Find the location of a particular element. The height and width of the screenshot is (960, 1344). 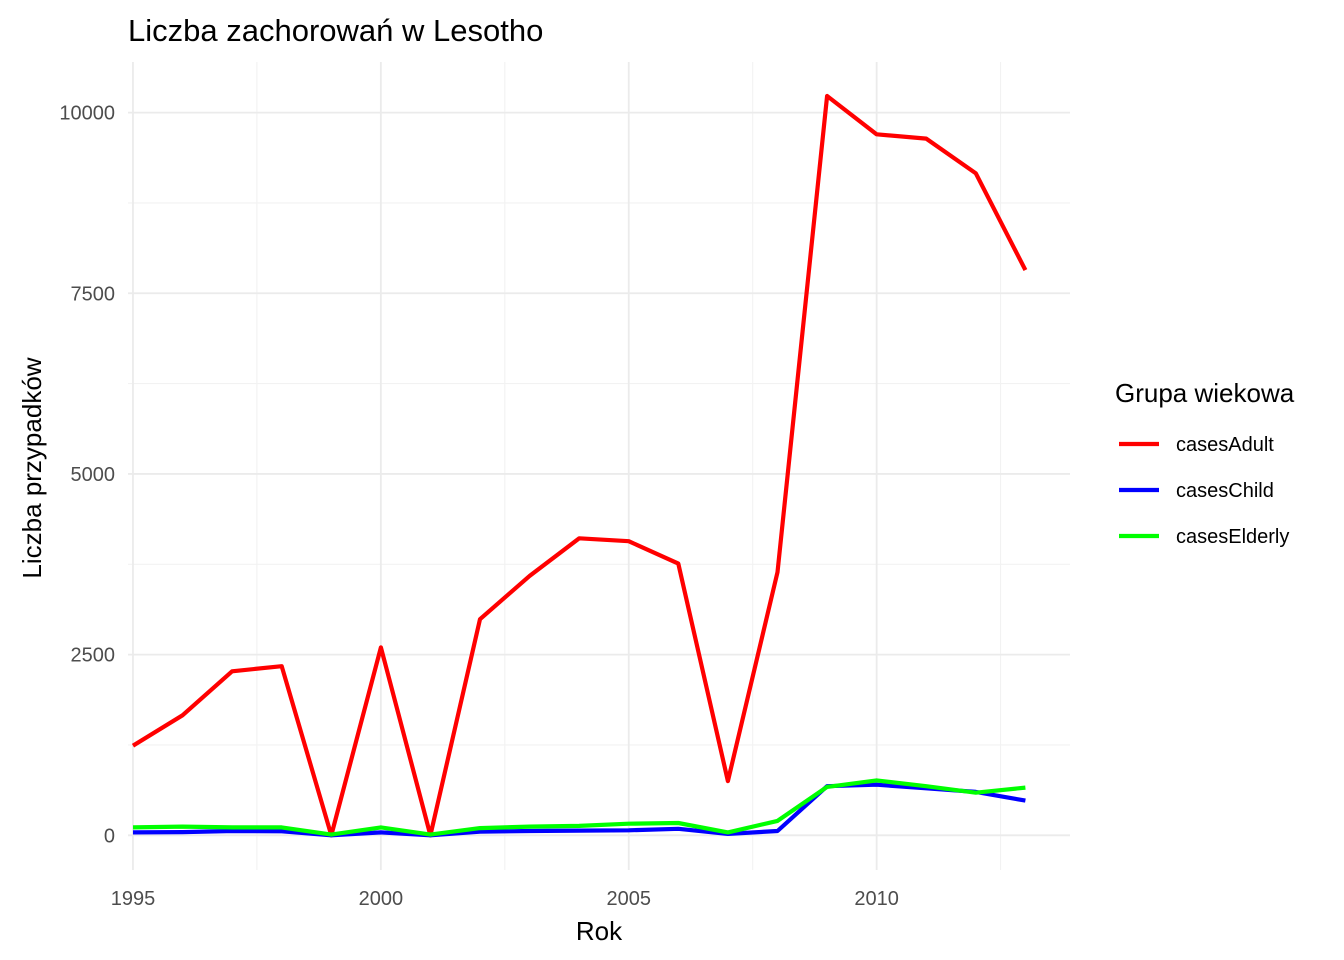

legend-label-casesChild: casesChild is located at coordinates (1225, 491).